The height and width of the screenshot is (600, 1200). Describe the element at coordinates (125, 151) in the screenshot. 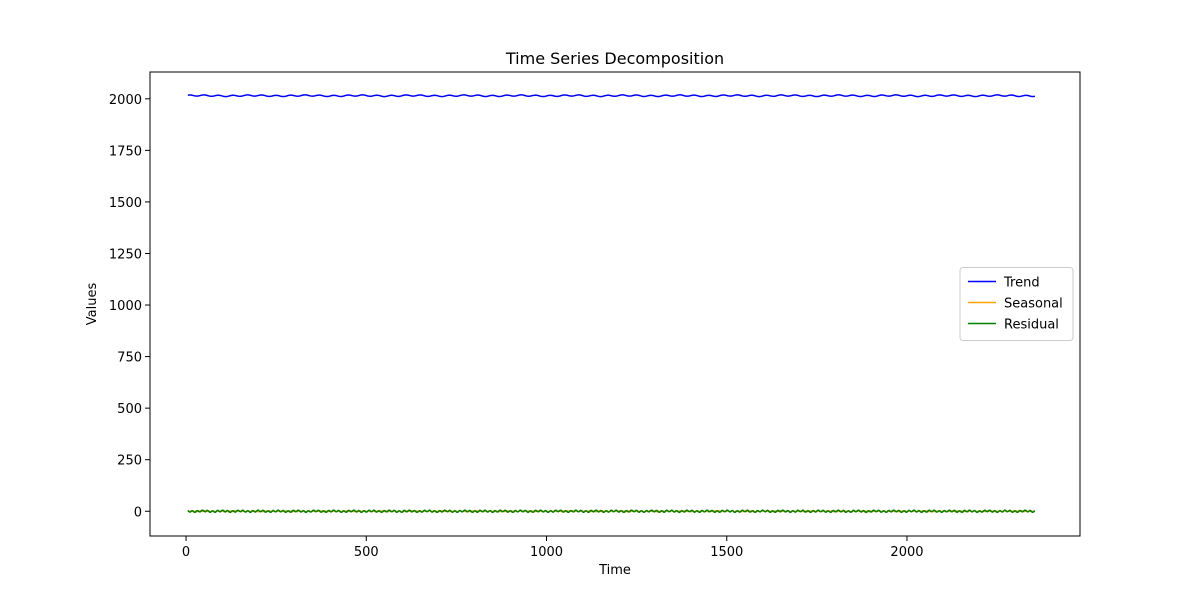

I see `y-tick-label: 1750` at that location.